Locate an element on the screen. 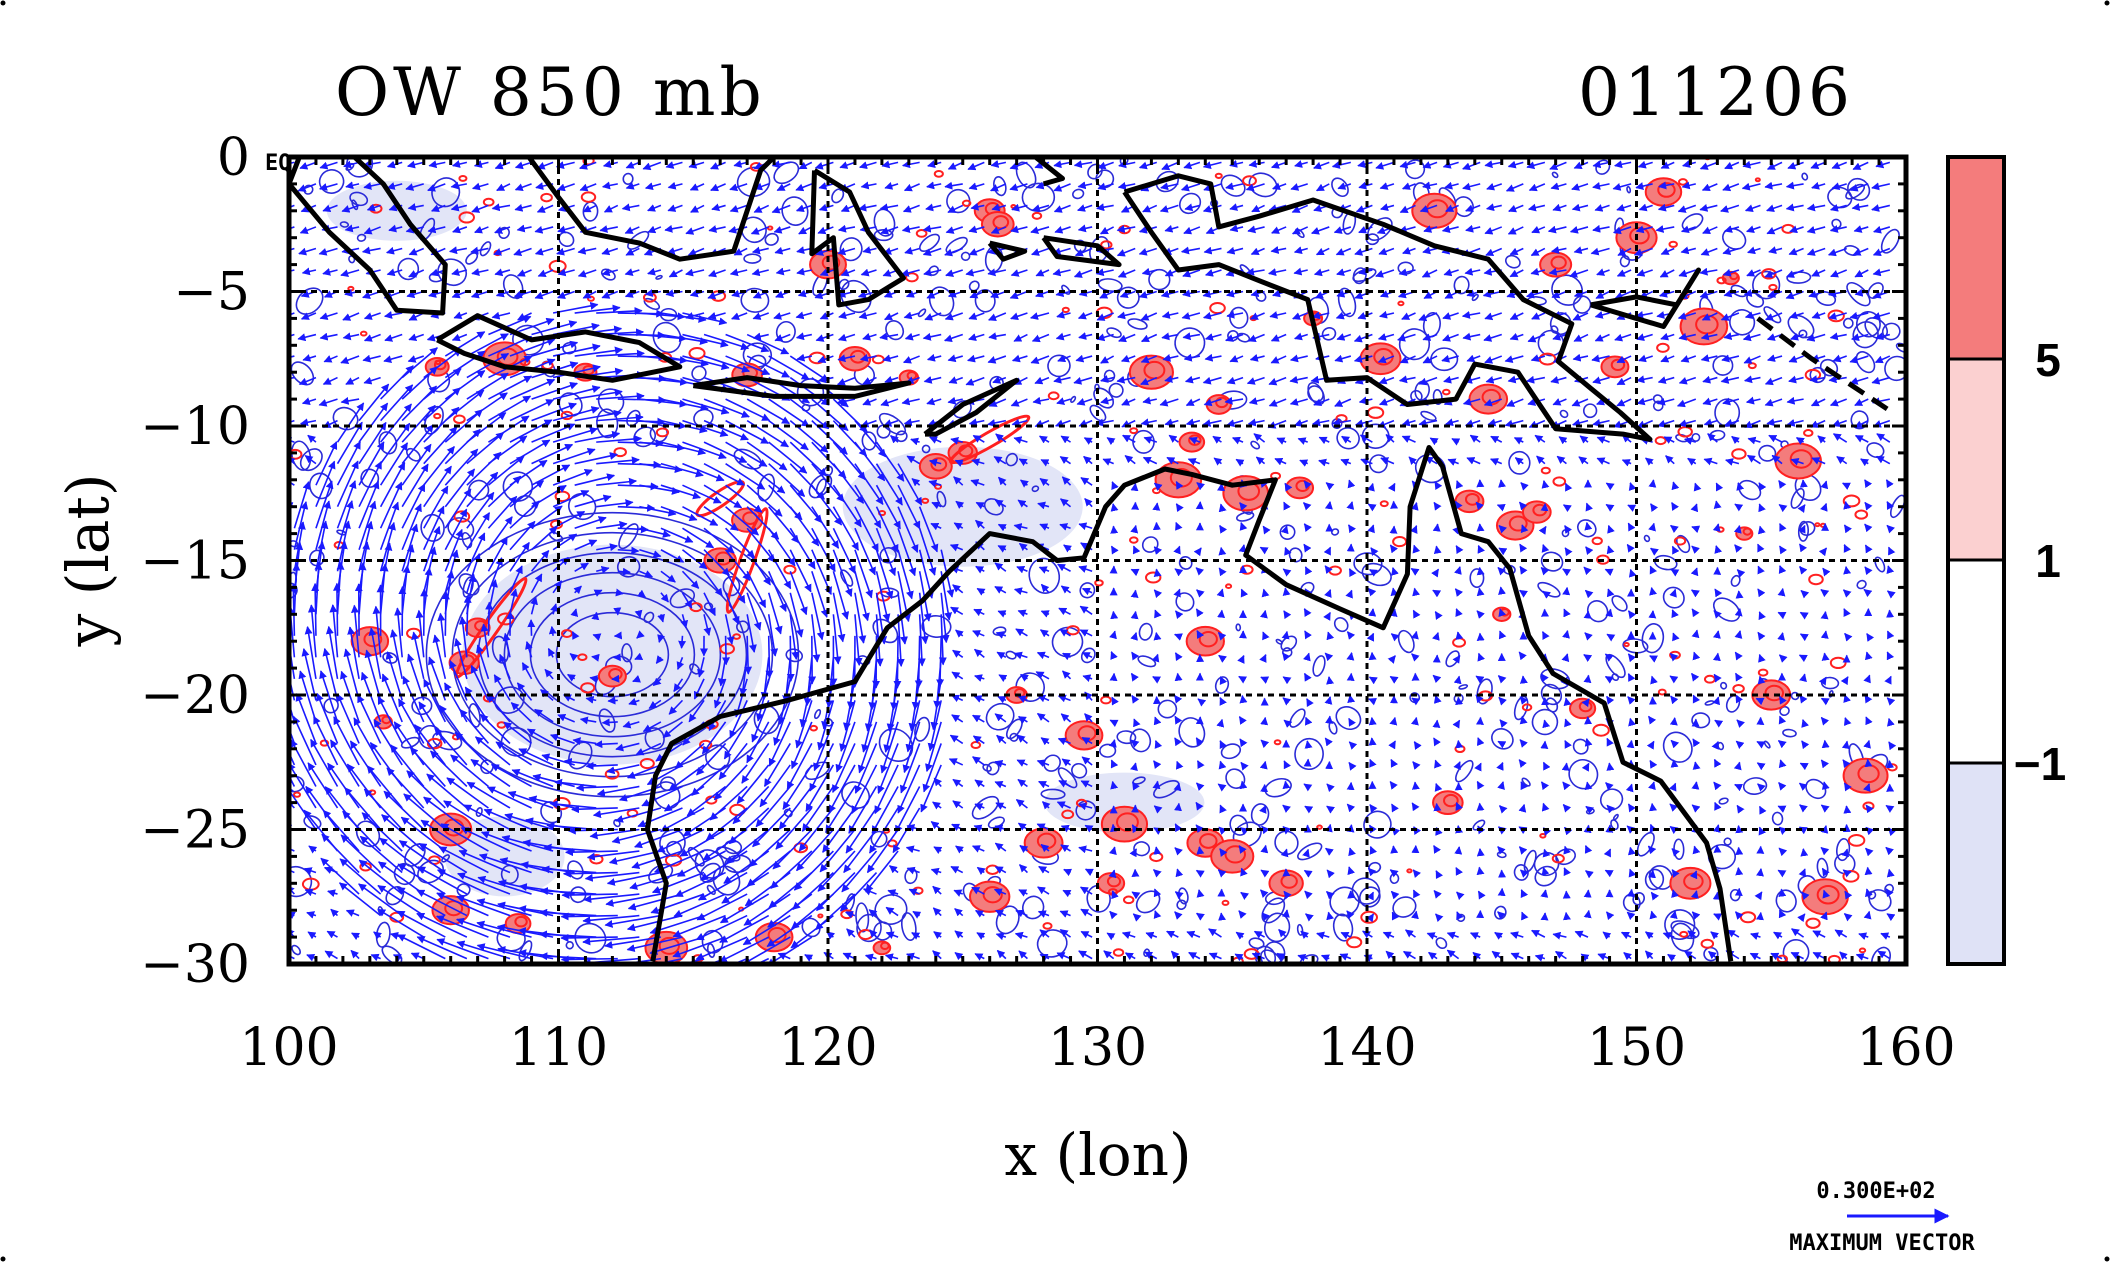 The image size is (2111, 1263). x-tick-label: 110 is located at coordinates (558, 1048).